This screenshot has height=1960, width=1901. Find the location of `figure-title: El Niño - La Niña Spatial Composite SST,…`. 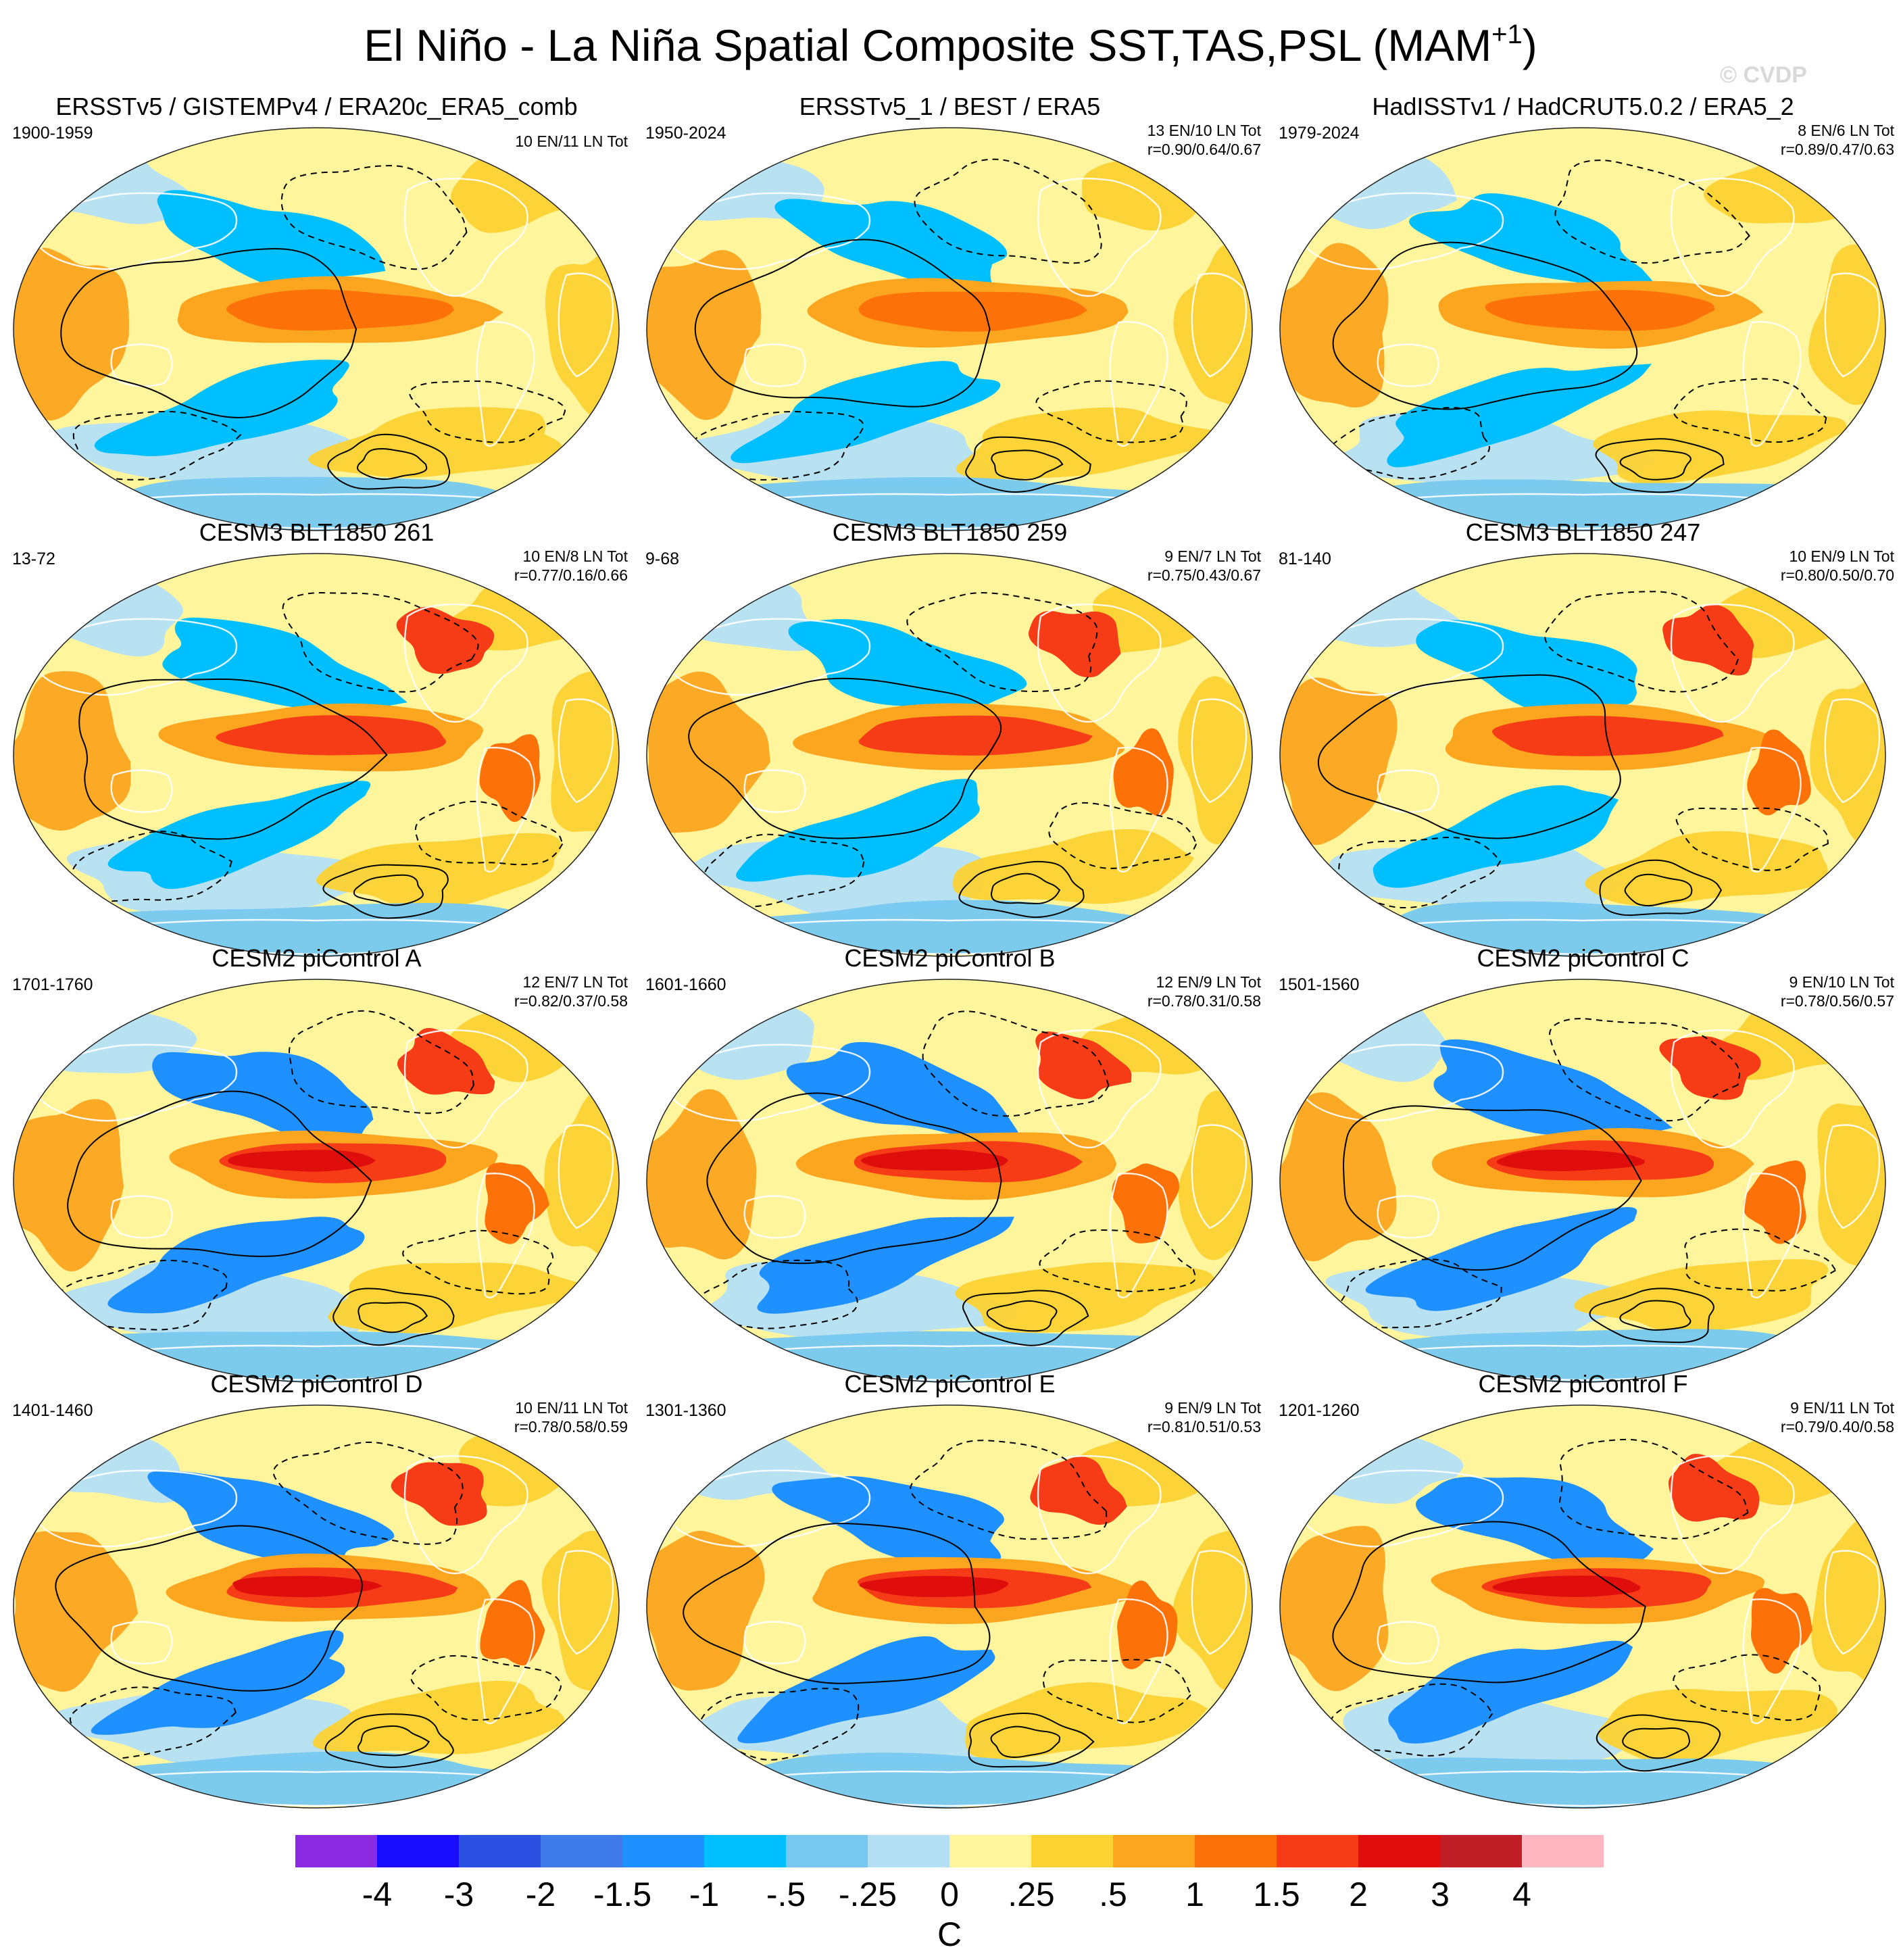

figure-title: El Niño - La Niña Spatial Composite SST,… is located at coordinates (950, 45).